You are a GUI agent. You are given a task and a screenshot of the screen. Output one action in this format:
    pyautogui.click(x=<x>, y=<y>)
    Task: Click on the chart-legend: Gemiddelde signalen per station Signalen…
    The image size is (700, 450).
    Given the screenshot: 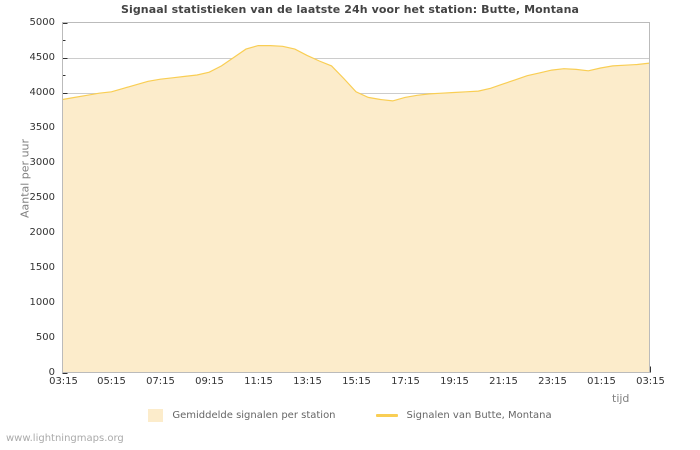 What is the action you would take?
    pyautogui.click(x=350, y=415)
    